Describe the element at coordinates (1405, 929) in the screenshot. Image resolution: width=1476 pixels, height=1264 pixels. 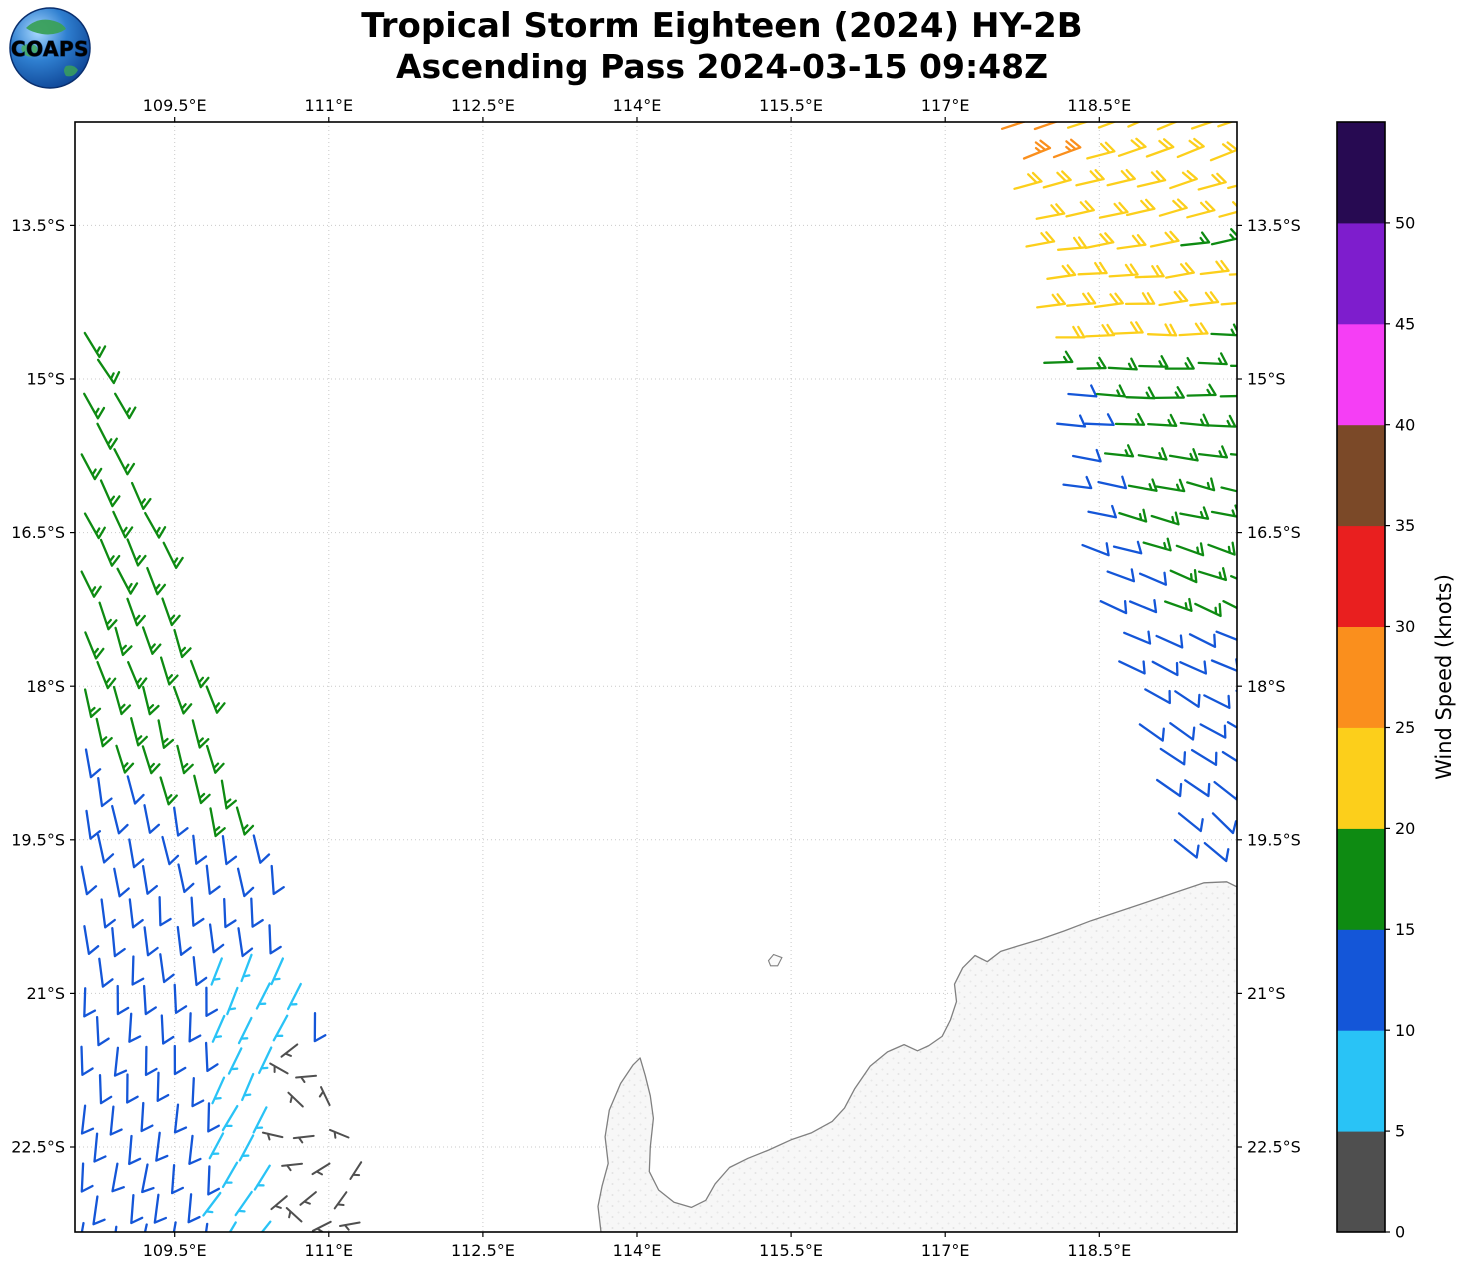
I see `colorbar-tick-label: 15` at that location.